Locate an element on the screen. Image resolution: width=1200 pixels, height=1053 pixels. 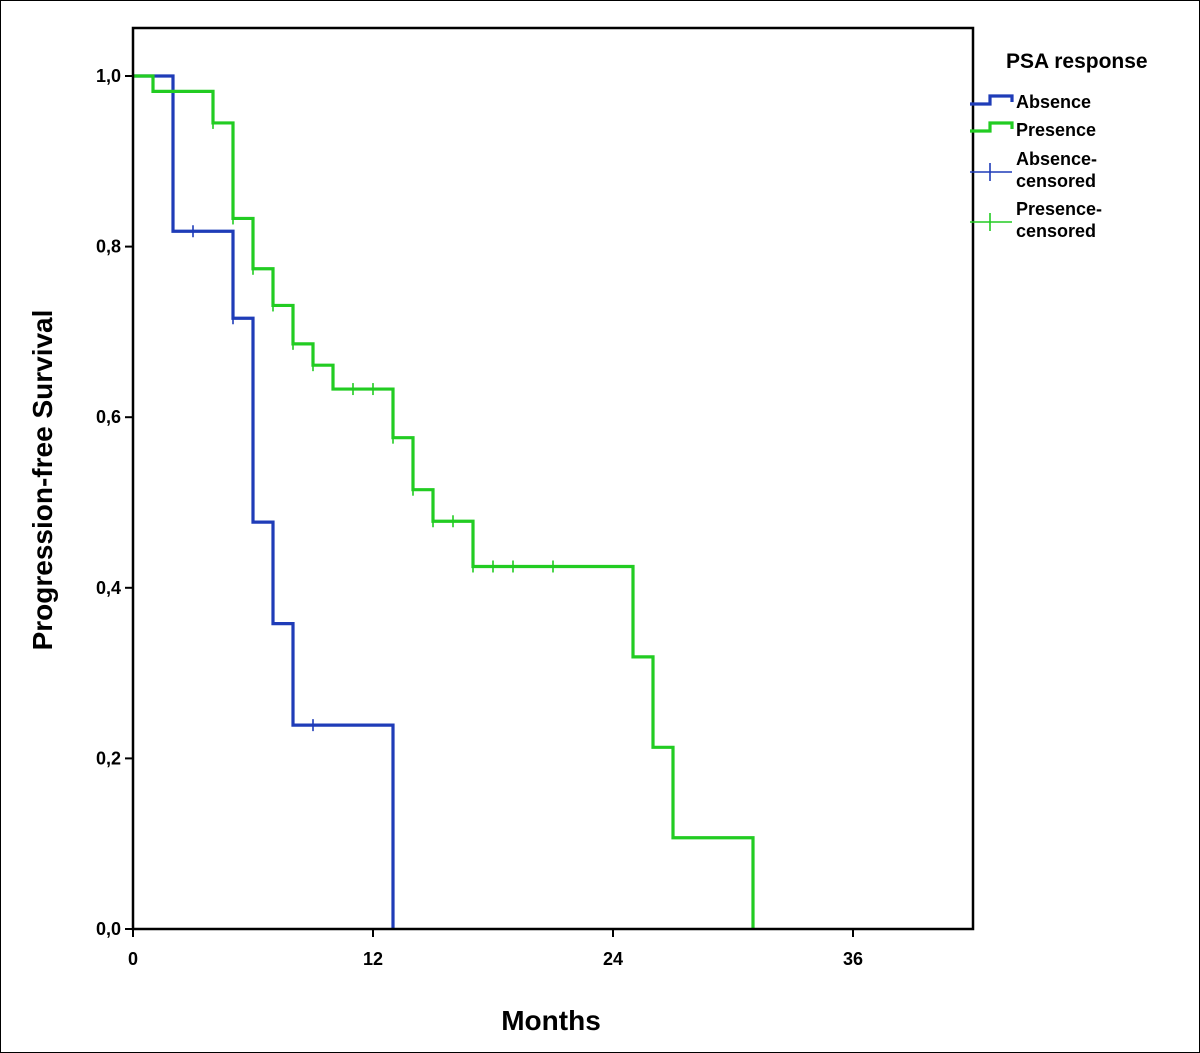
legend-line-presence is located at coordinates (992, 127).